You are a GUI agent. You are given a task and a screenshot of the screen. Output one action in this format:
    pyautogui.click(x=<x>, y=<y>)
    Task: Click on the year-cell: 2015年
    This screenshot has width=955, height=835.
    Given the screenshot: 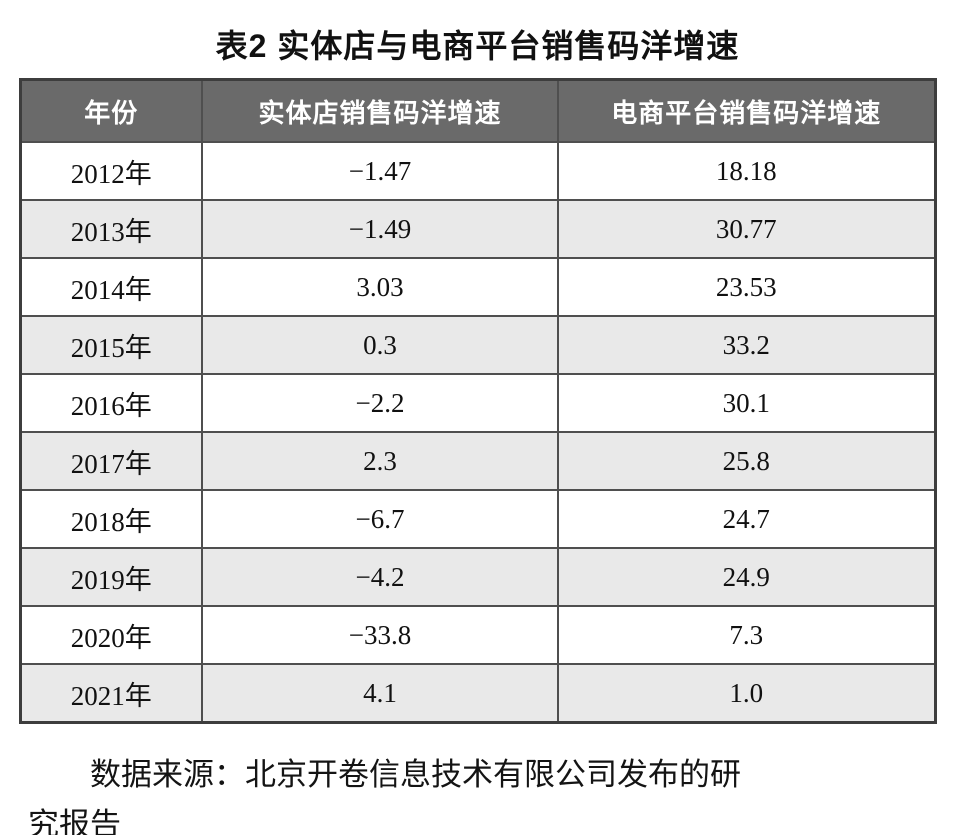 What is the action you would take?
    pyautogui.click(x=111, y=345)
    